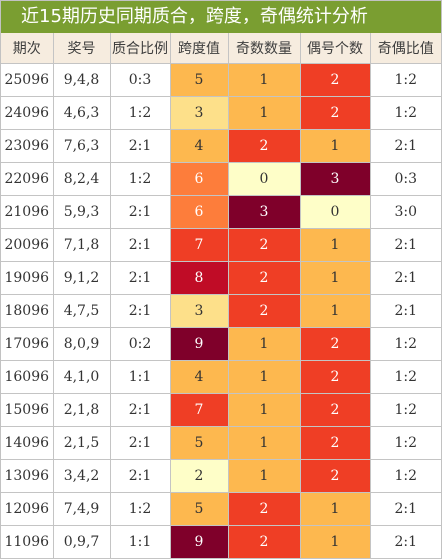 The image size is (442, 559). I want to click on span-cell: 9, so click(199, 344).